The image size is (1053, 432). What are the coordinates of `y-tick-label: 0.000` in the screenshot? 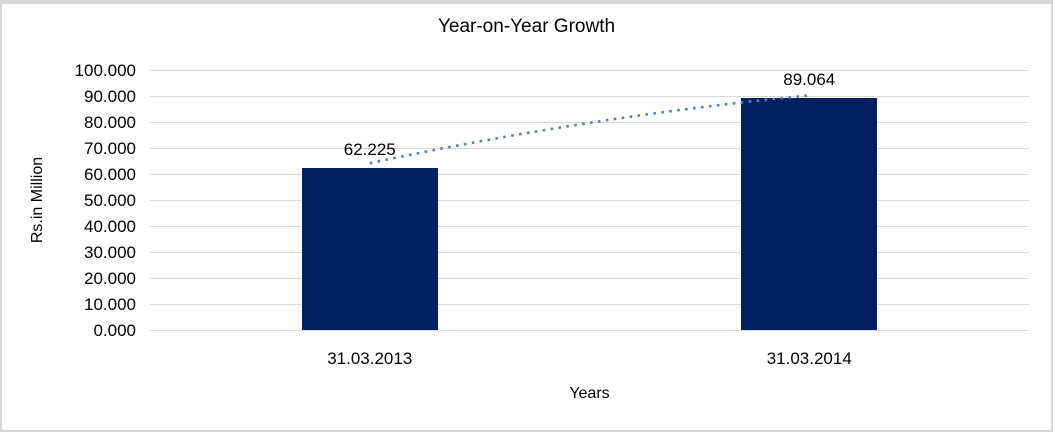 It's located at (114, 330).